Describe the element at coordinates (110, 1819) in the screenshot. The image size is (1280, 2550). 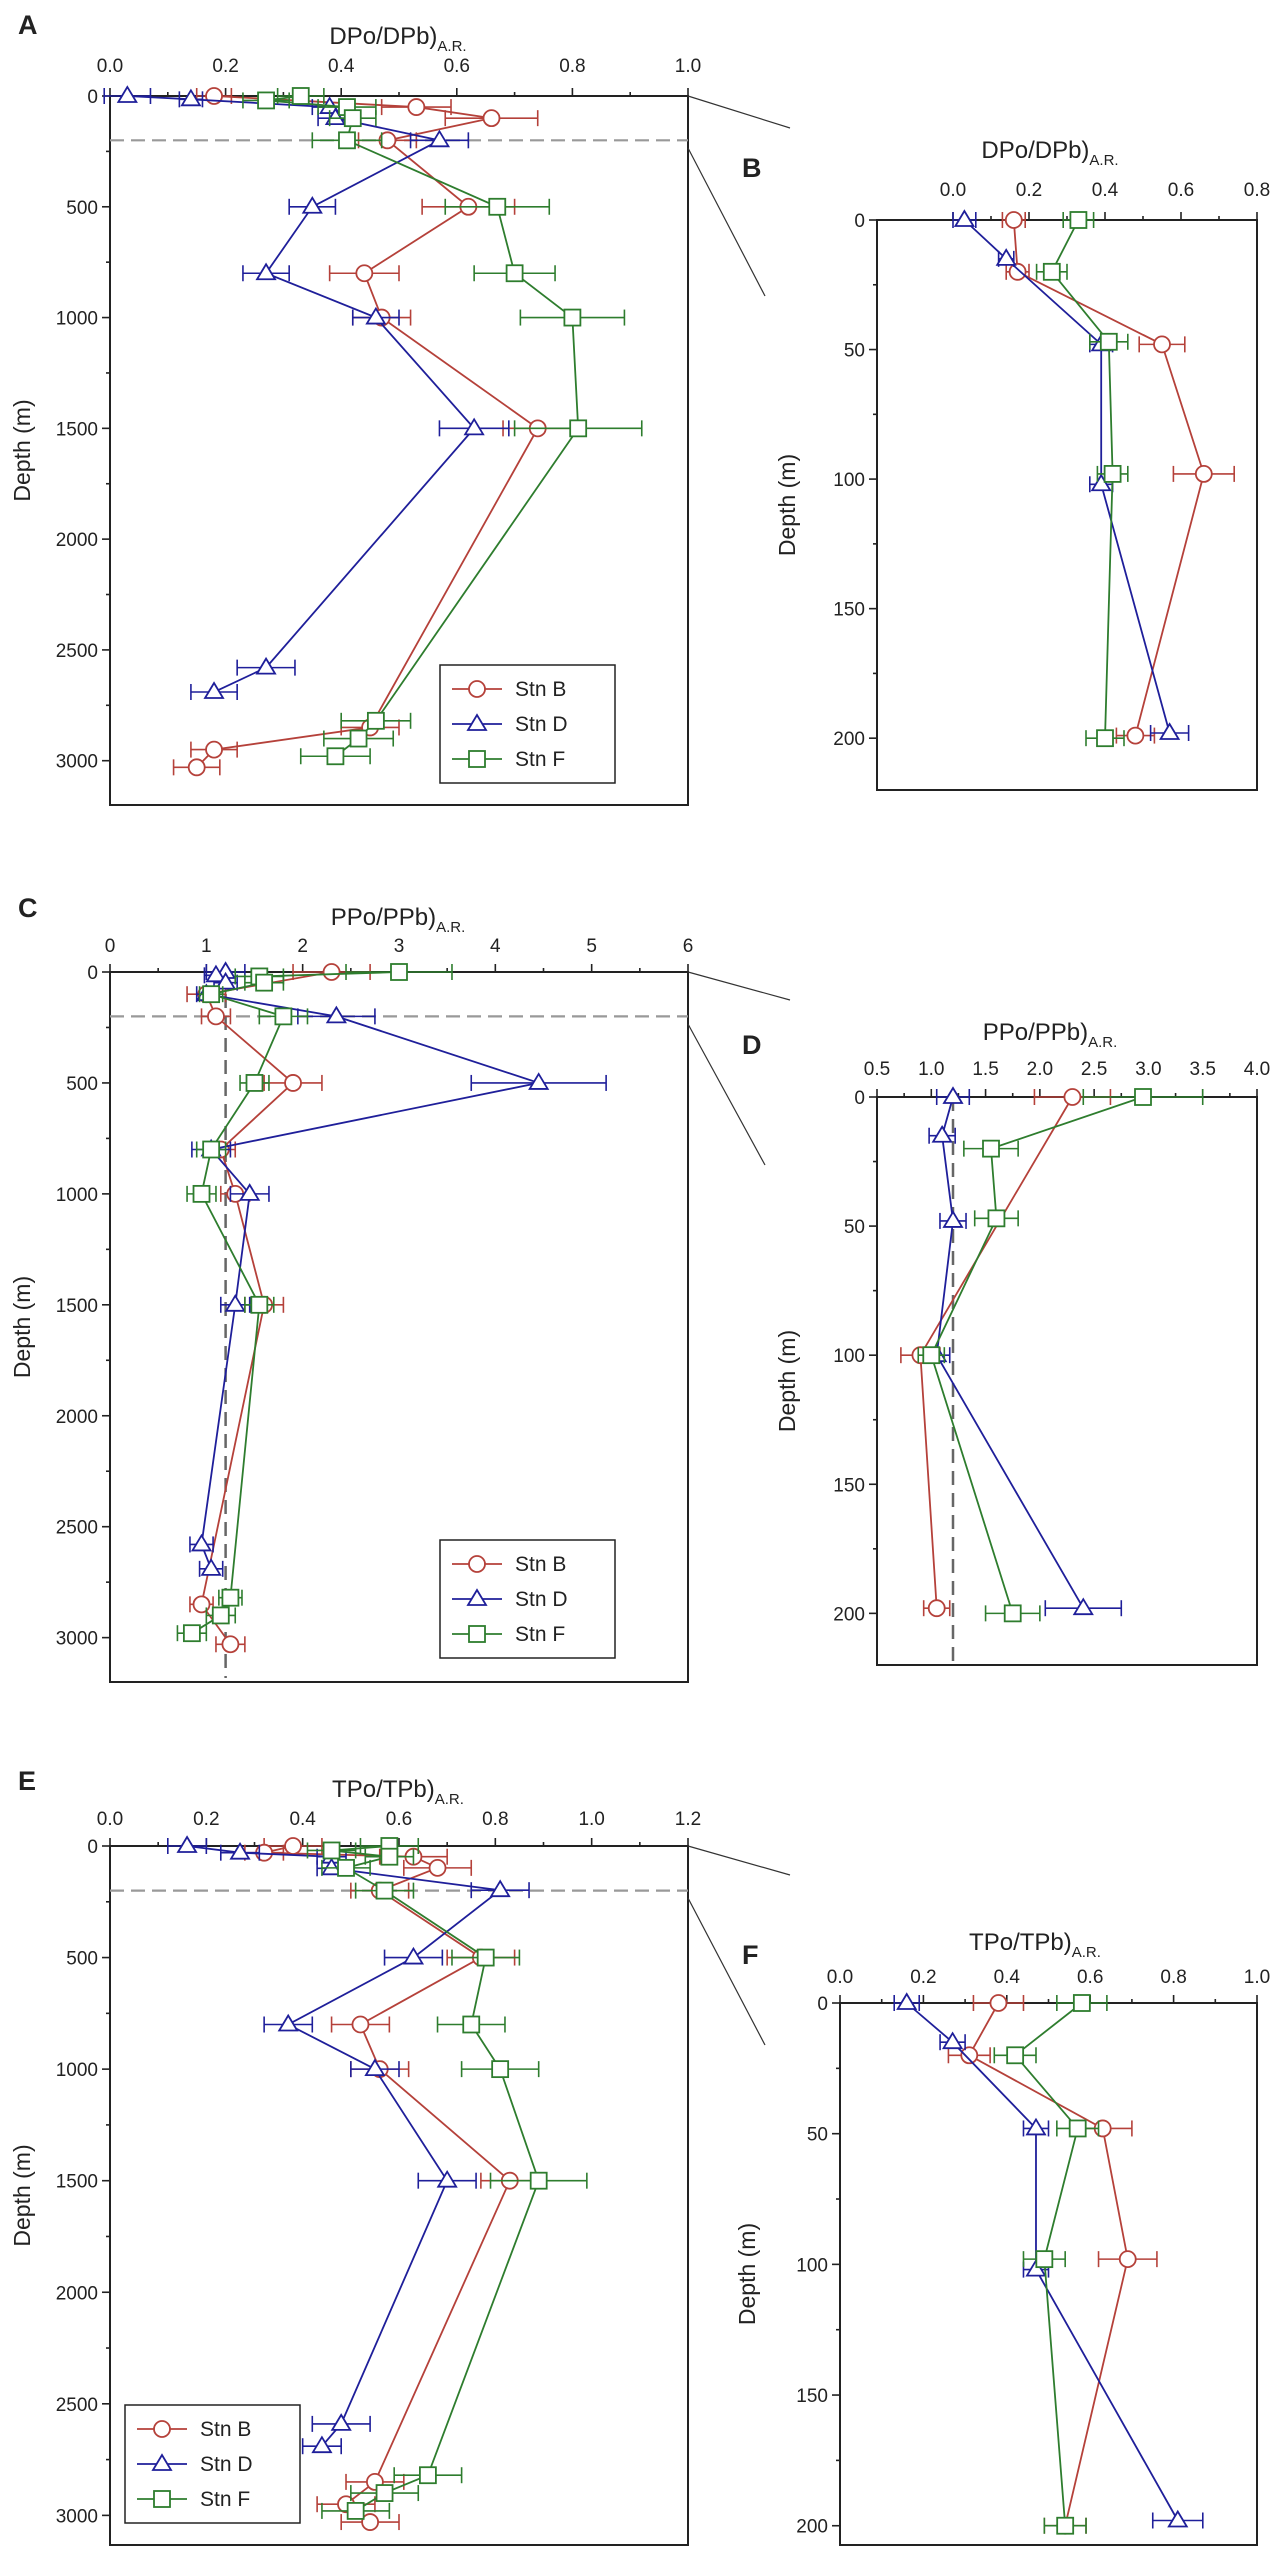
I see `x-tick-label: 0.0` at that location.